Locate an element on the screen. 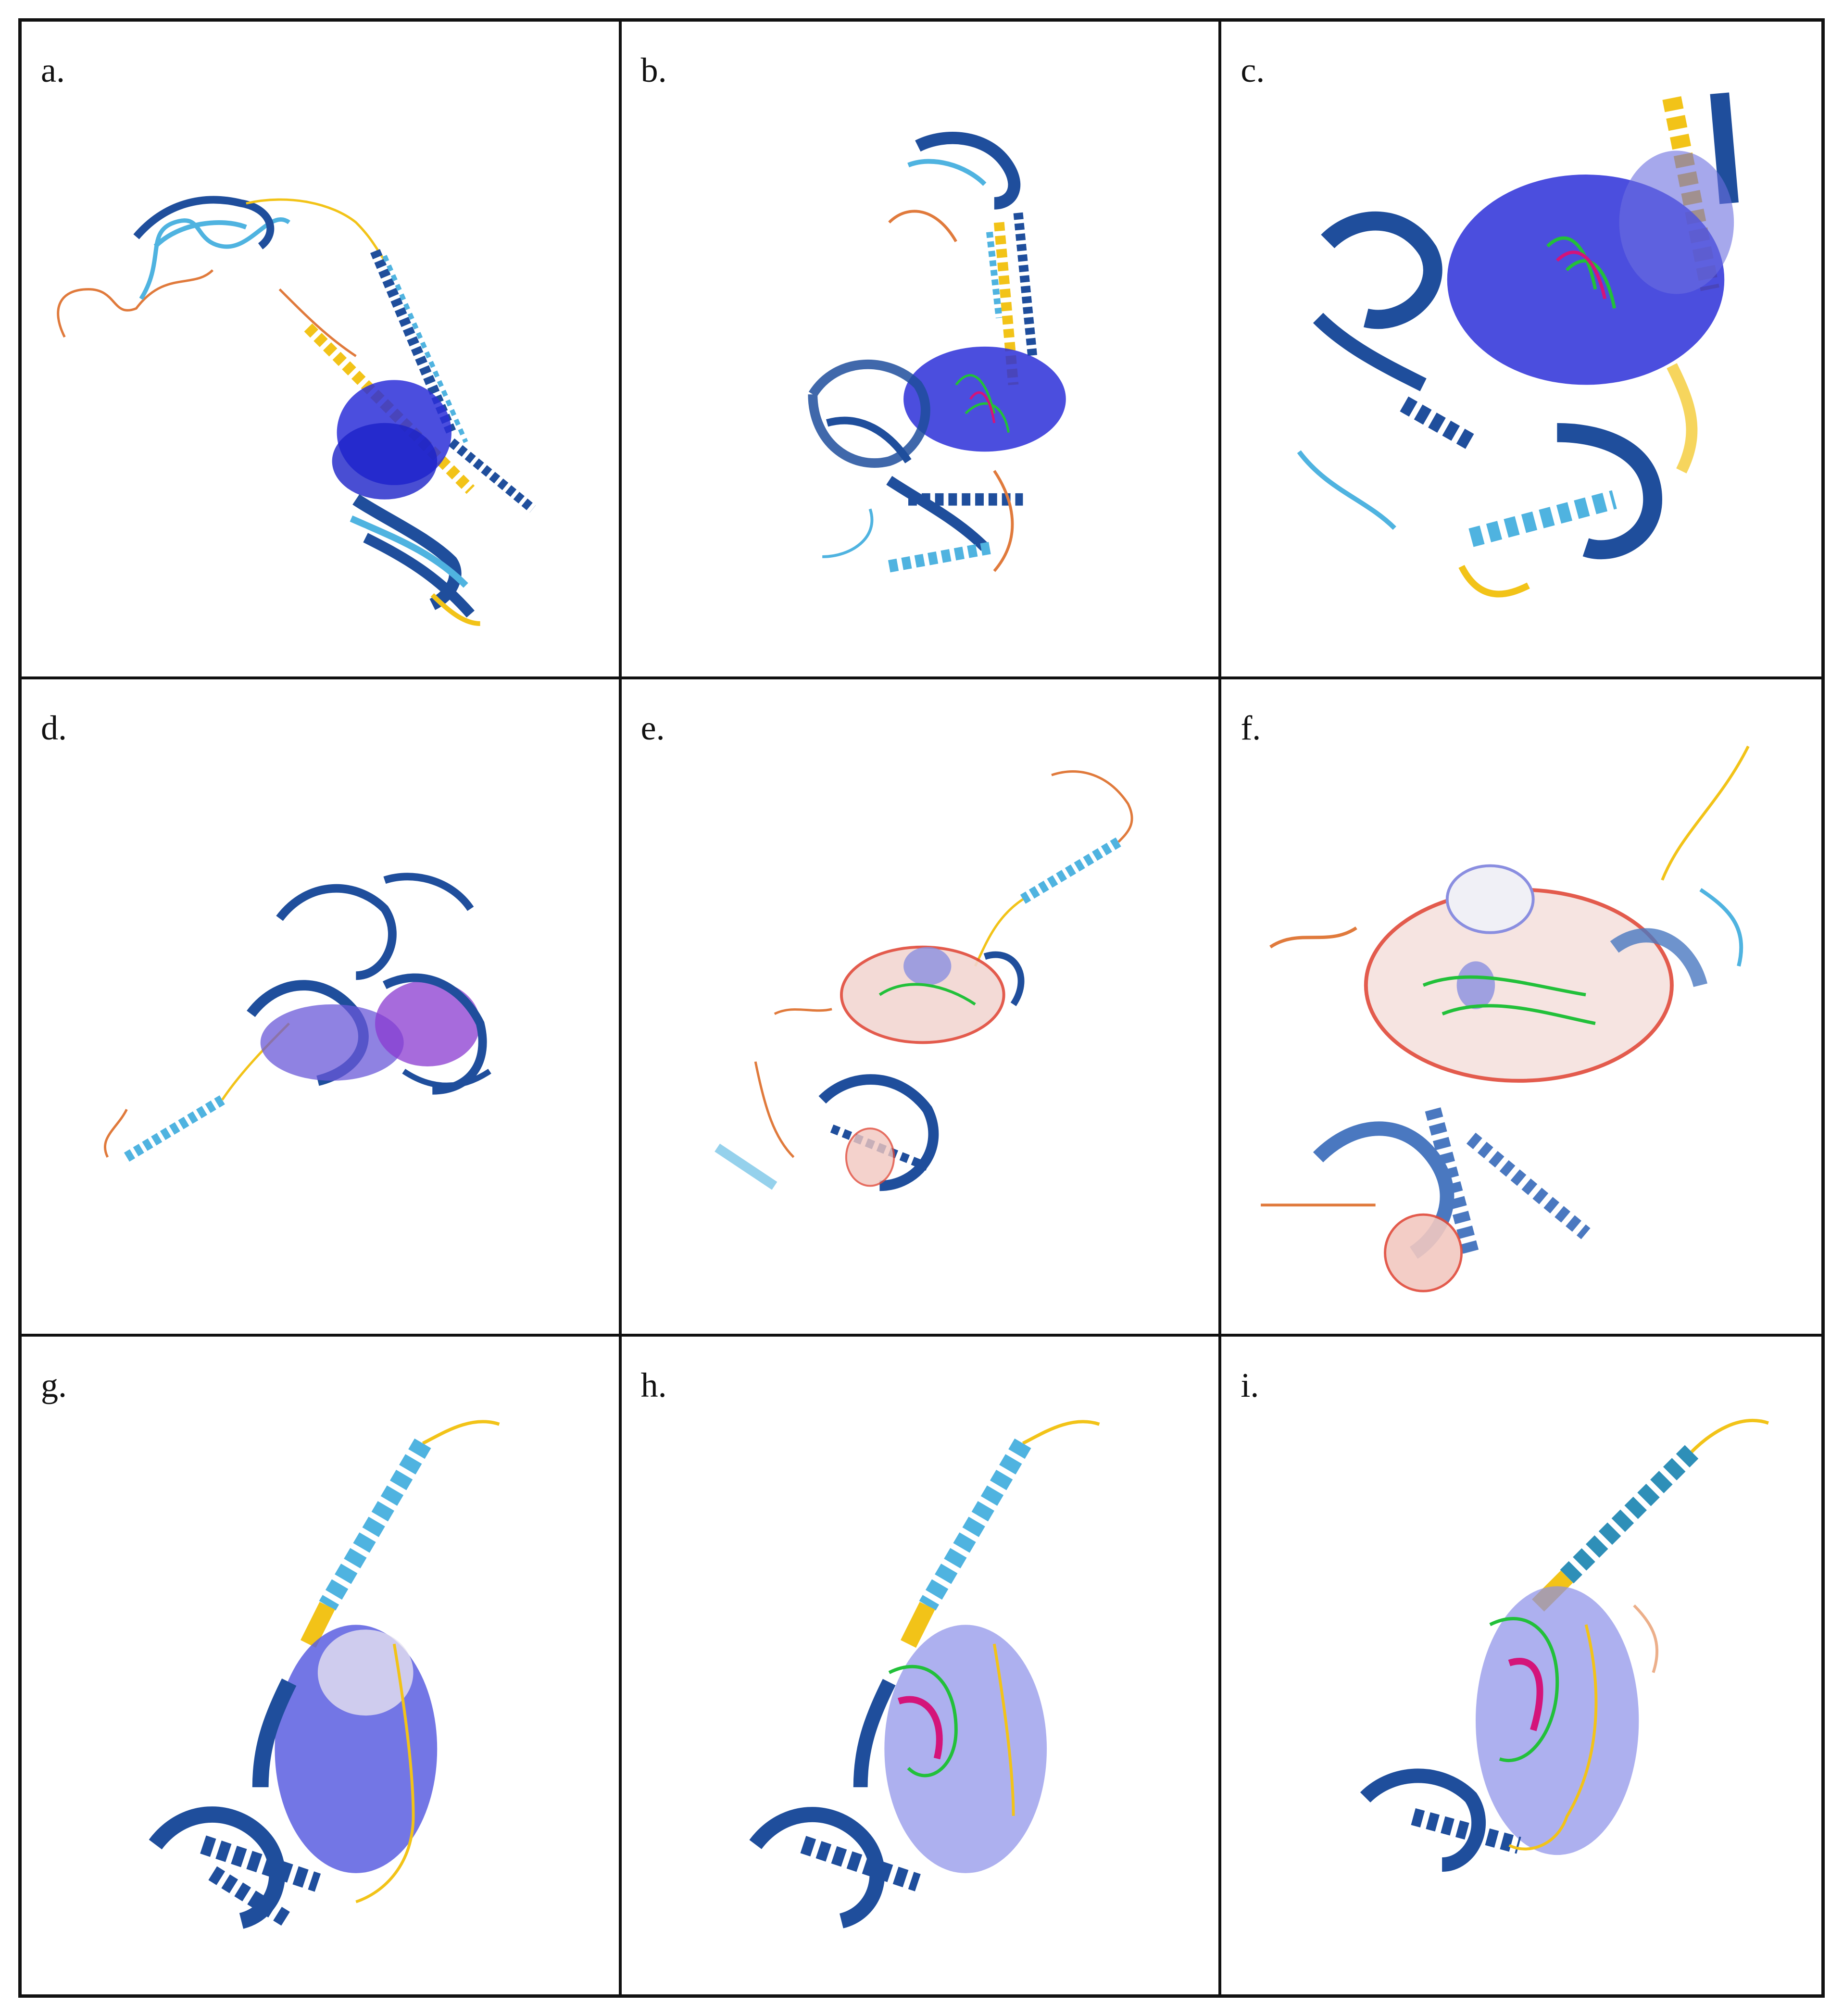 This screenshot has width=1843, height=2016. panel-b: b. is located at coordinates (921, 350).